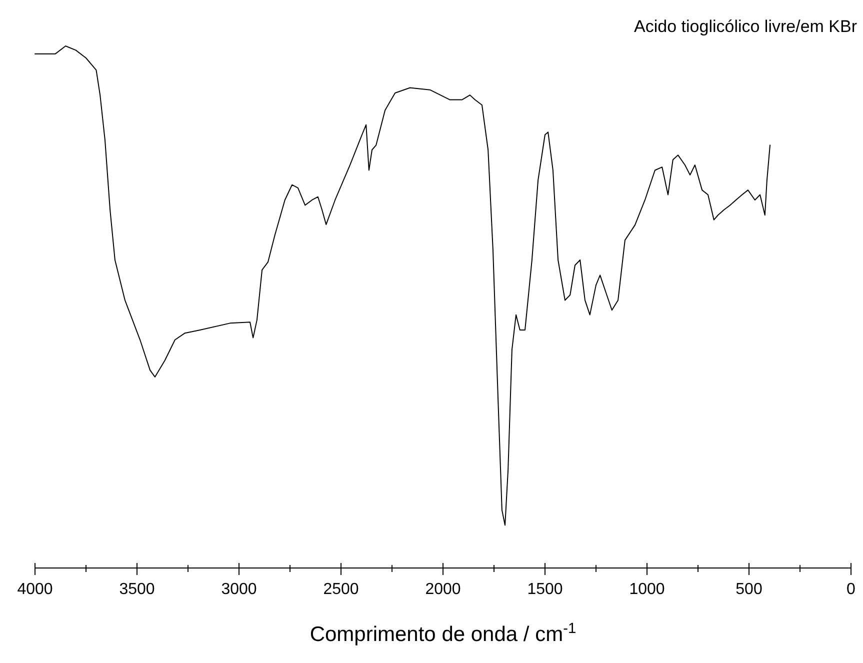 This screenshot has width=863, height=663. I want to click on x-tick-label: 3000, so click(239, 589).